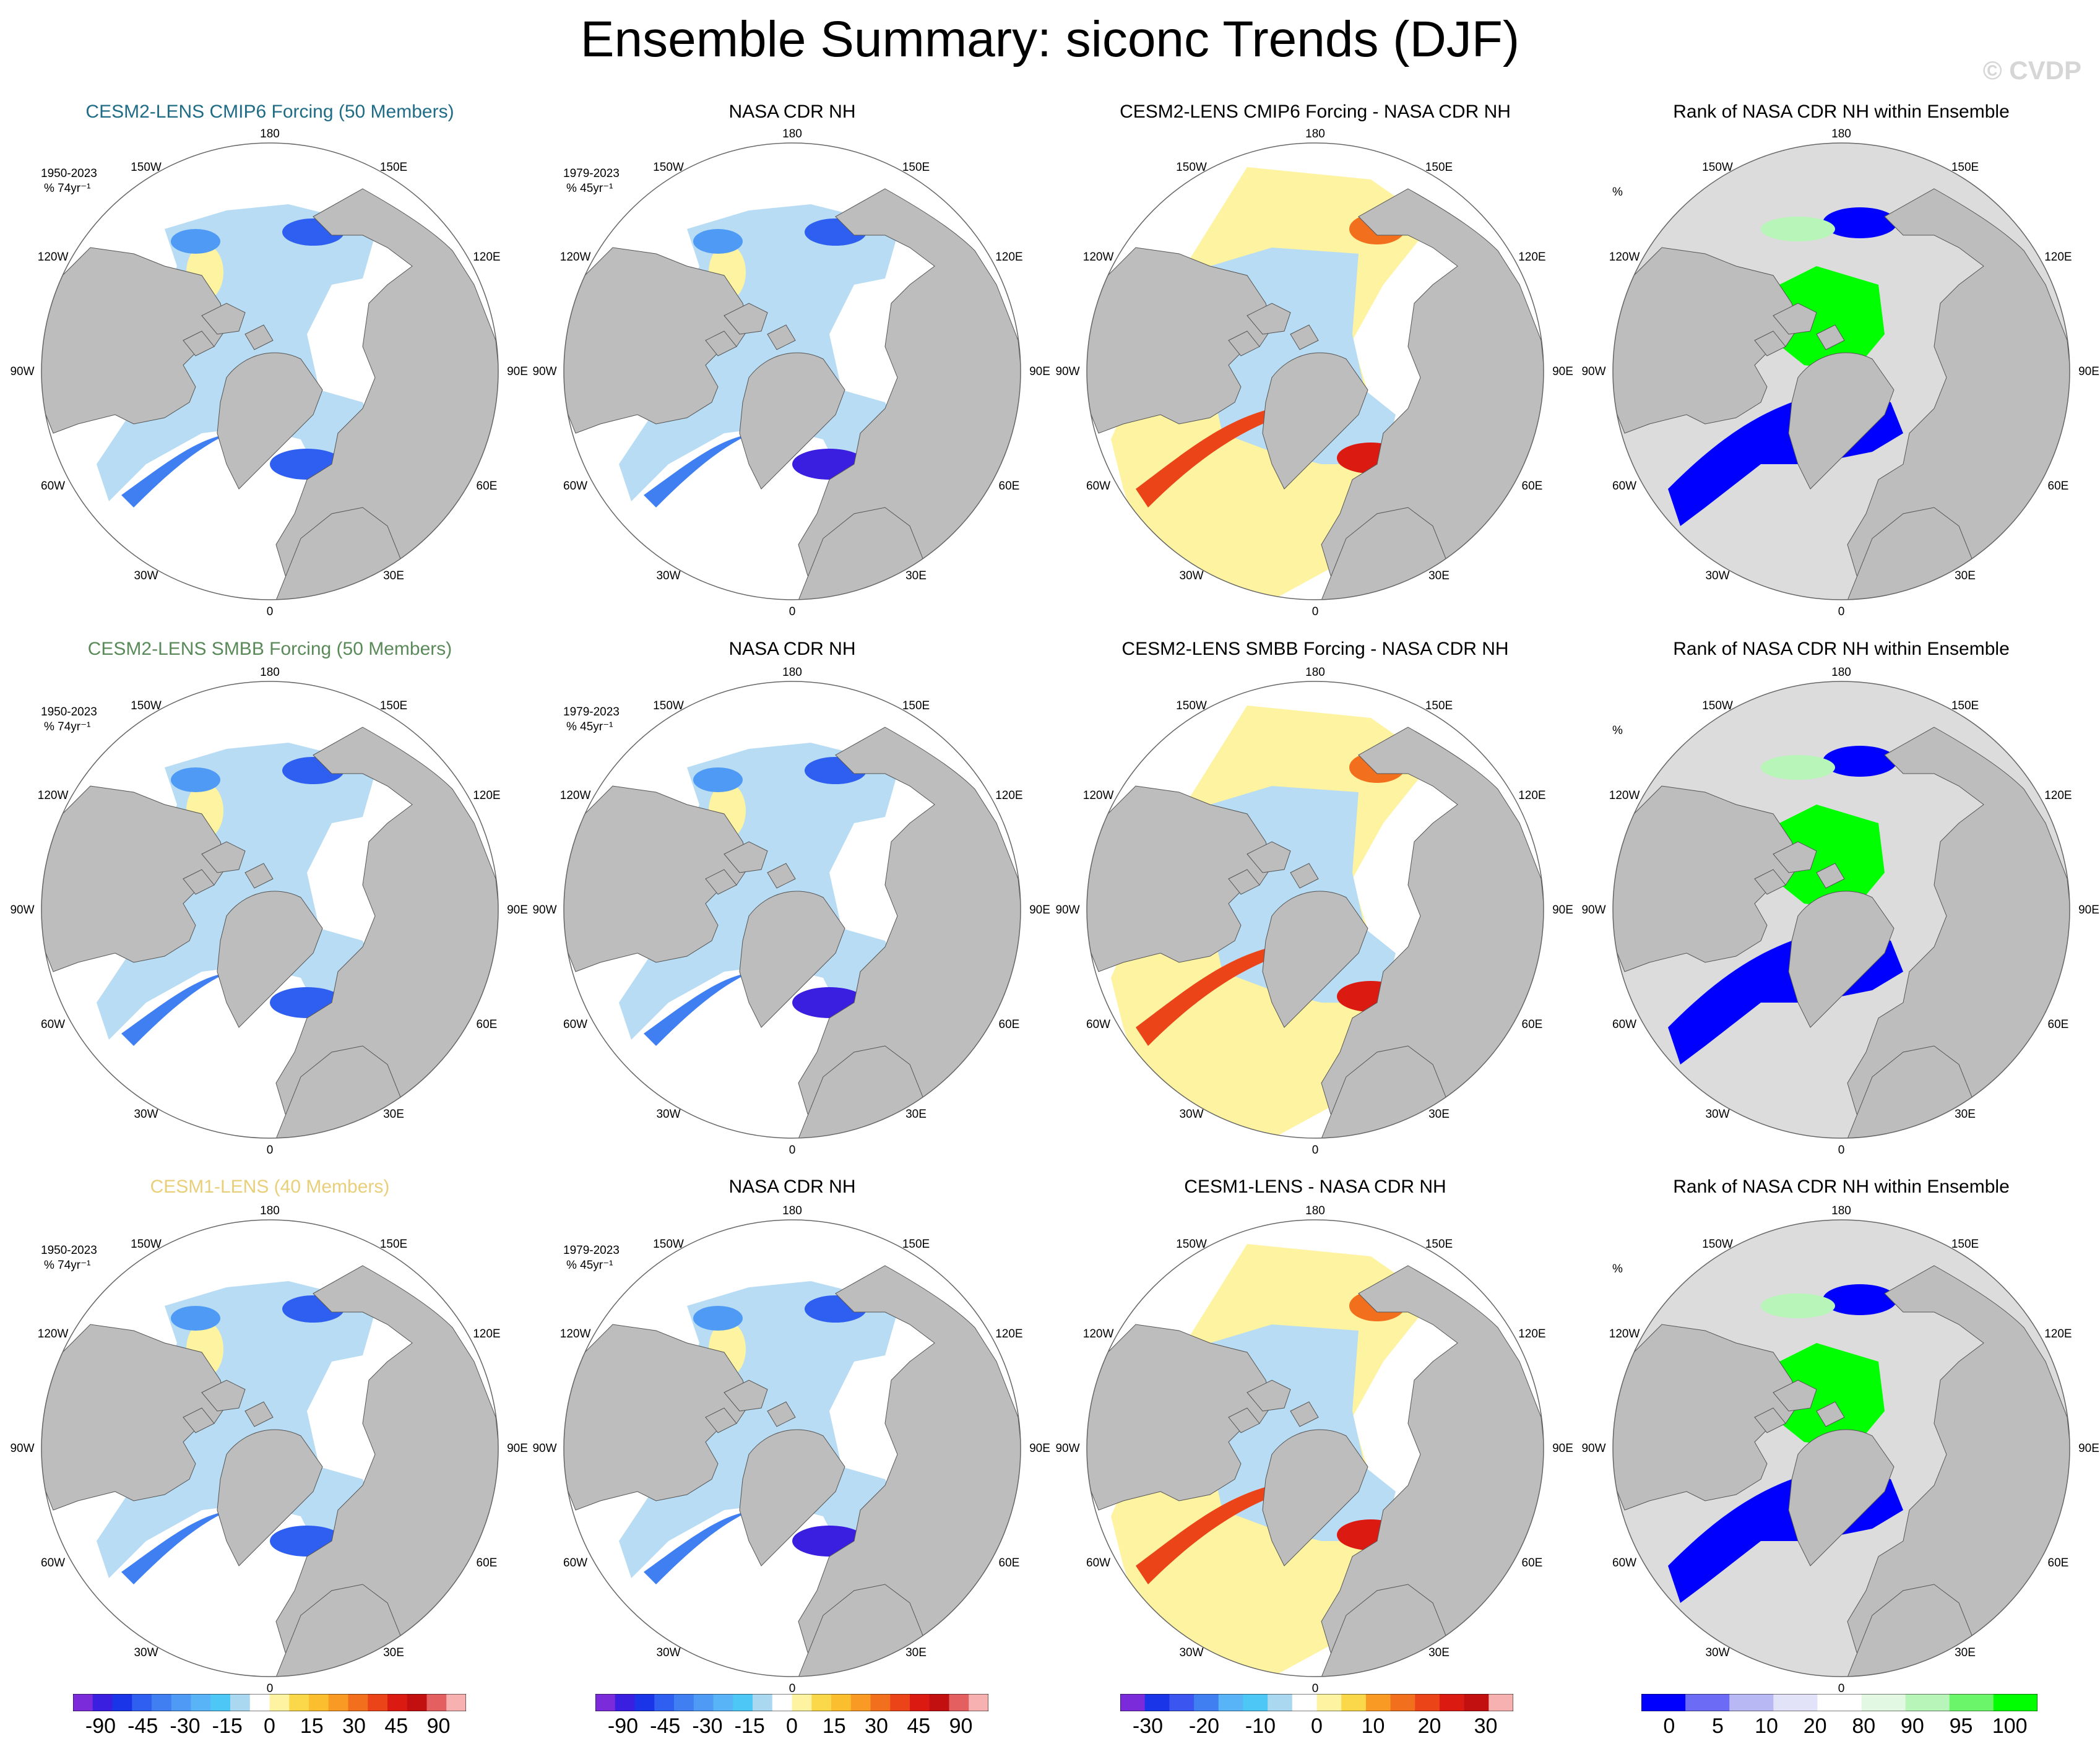  What do you see at coordinates (186, 1004) in the screenshot?
I see `negative-trend-band` at bounding box center [186, 1004].